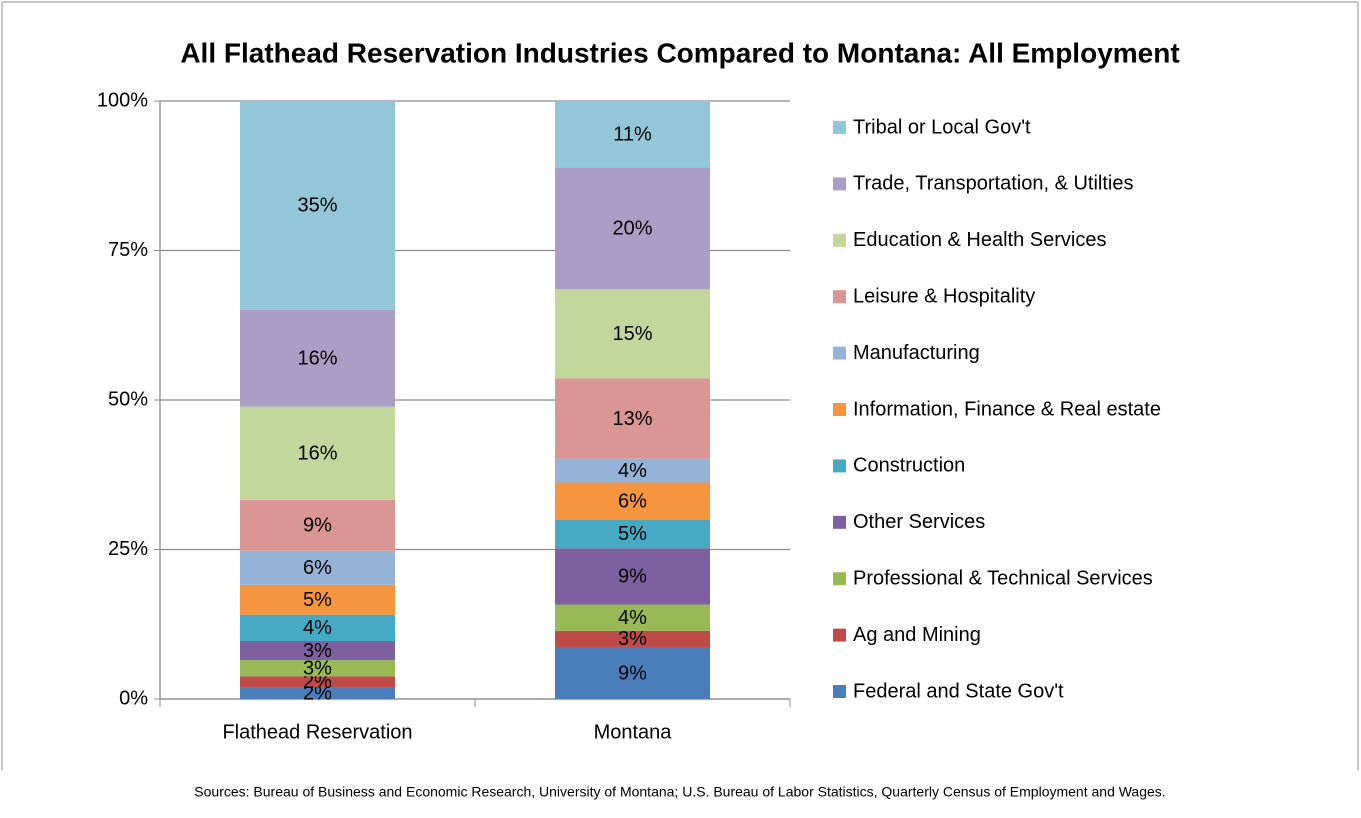  Describe the element at coordinates (1003, 578) in the screenshot. I see `legend-label: Professional & Technical Services` at that location.